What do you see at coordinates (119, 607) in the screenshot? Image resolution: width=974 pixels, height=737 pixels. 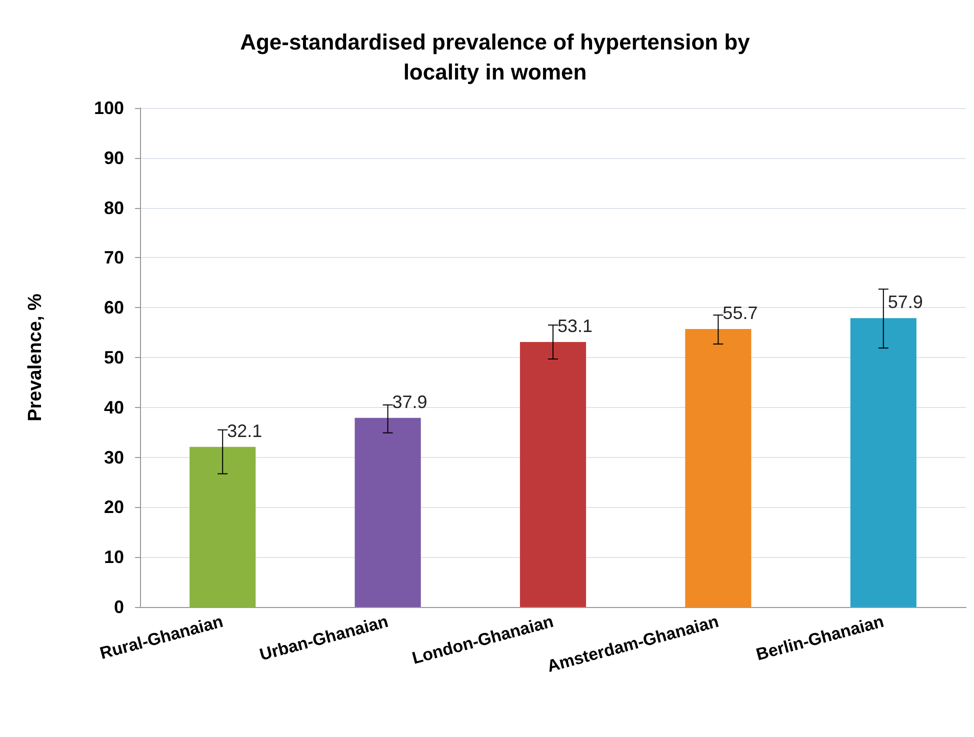 I see `y-tick-label: 0` at bounding box center [119, 607].